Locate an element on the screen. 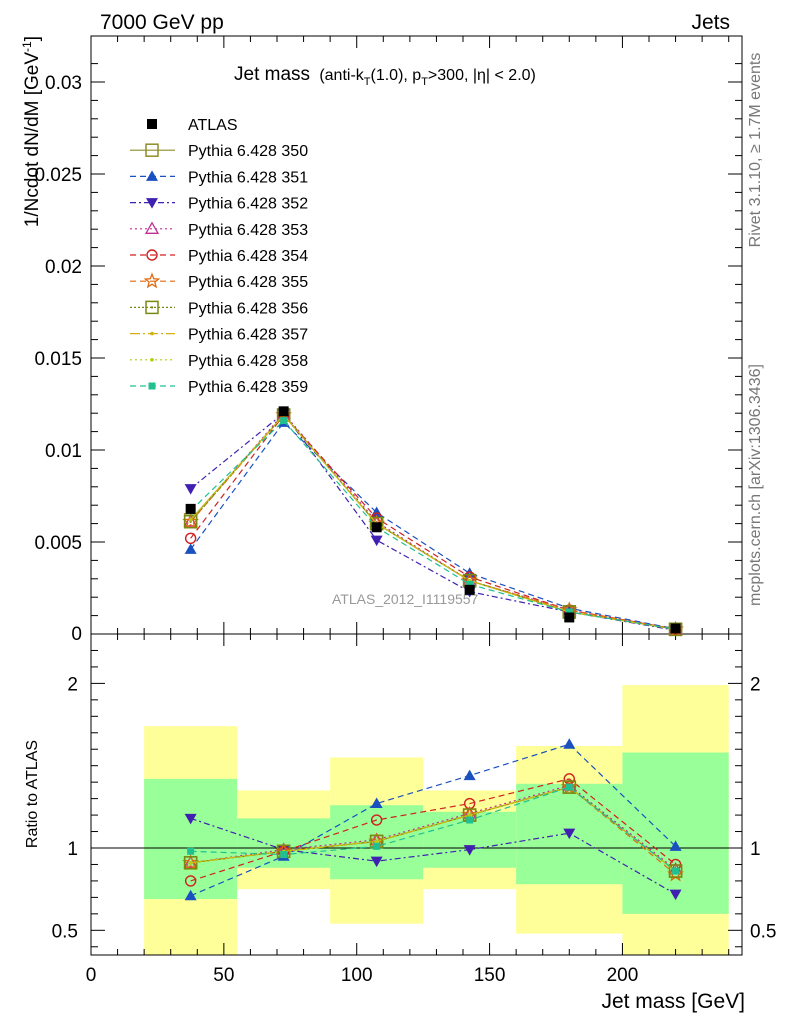 This screenshot has width=786, height=1029. top-ylabel: 1/Ncdot dN/dM [GeV-1] is located at coordinates (31, 131).